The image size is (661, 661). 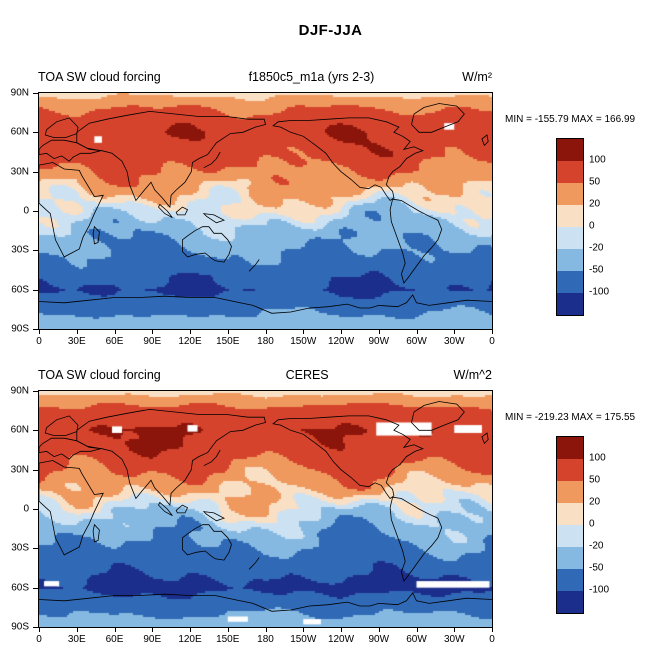 What do you see at coordinates (330, 30) in the screenshot?
I see `figure-title: DJF-JJA` at bounding box center [330, 30].